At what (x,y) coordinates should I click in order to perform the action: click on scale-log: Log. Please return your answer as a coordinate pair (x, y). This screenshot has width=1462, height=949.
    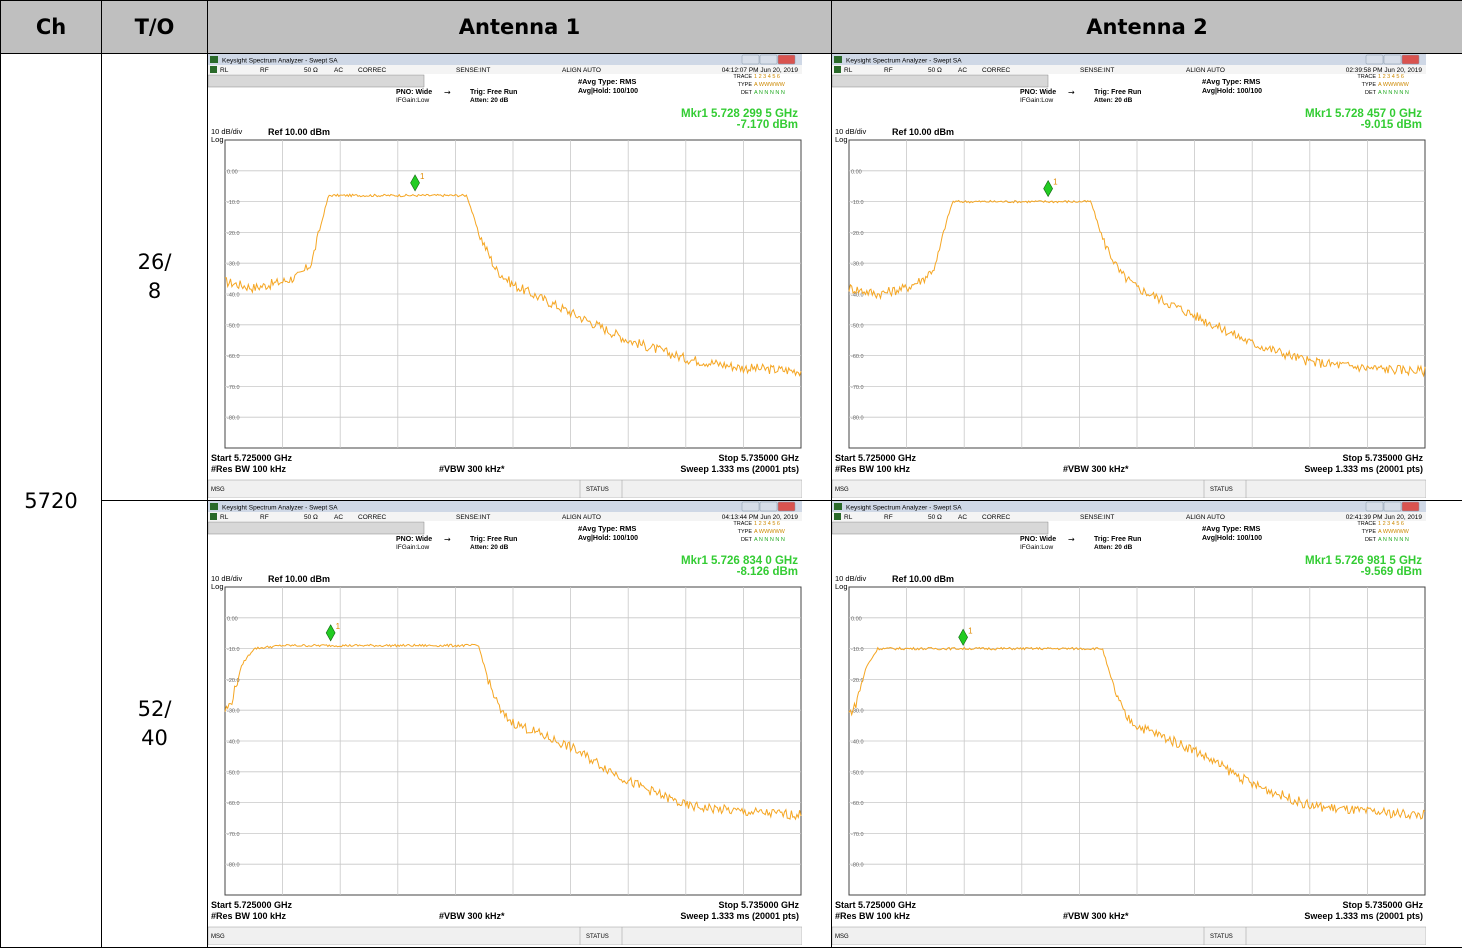
    Looking at the image, I should click on (217, 586).